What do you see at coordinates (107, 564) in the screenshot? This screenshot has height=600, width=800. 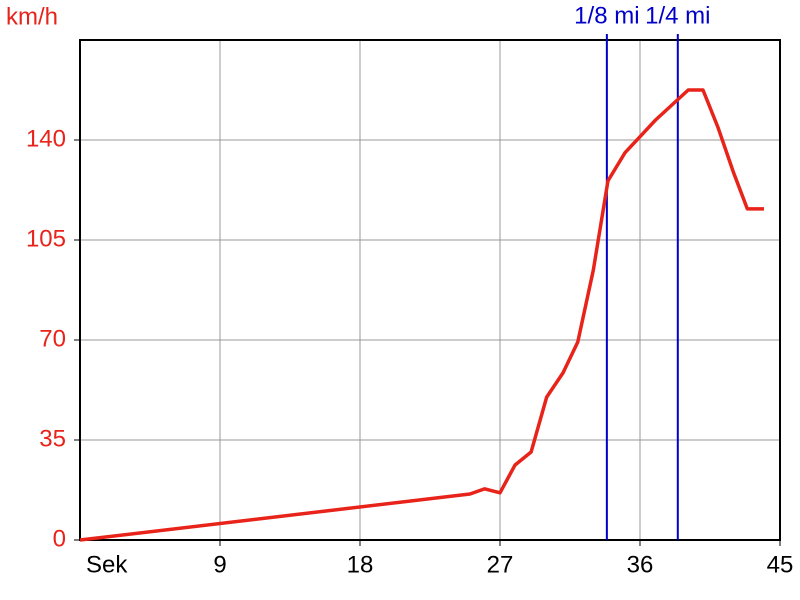 I see `x-axis-label: Sek` at bounding box center [107, 564].